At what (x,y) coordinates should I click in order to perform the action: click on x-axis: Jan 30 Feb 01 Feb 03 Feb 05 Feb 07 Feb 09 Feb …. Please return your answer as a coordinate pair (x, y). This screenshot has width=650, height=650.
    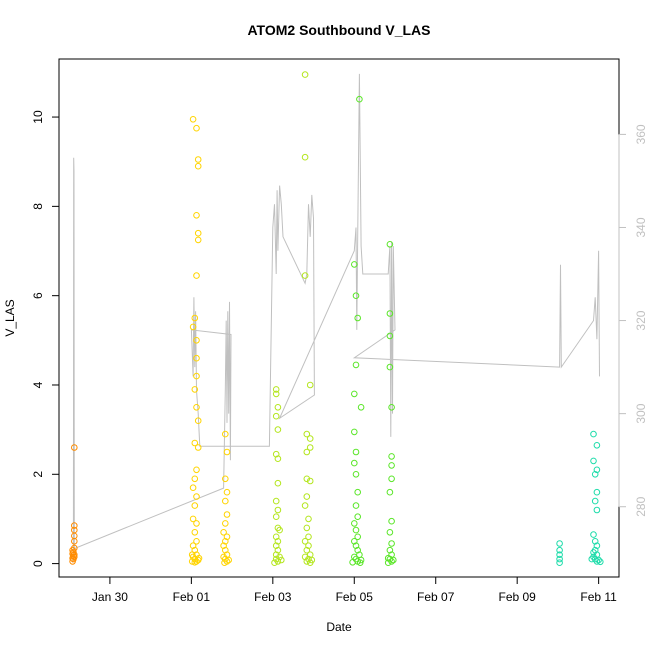
    Looking at the image, I should click on (354, 590).